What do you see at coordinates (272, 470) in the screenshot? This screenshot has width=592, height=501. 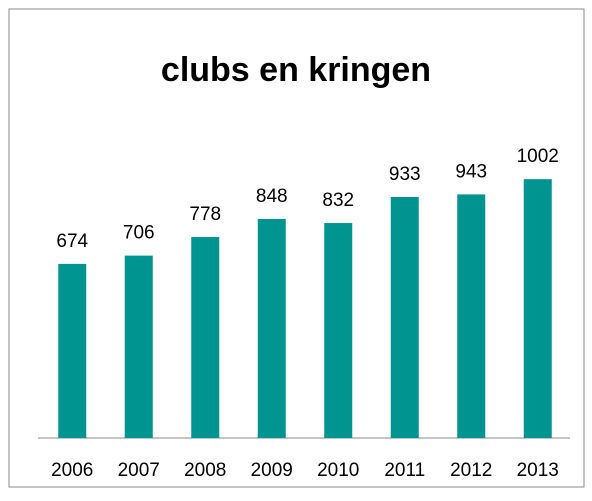 I see `x-tick-label: 2009` at bounding box center [272, 470].